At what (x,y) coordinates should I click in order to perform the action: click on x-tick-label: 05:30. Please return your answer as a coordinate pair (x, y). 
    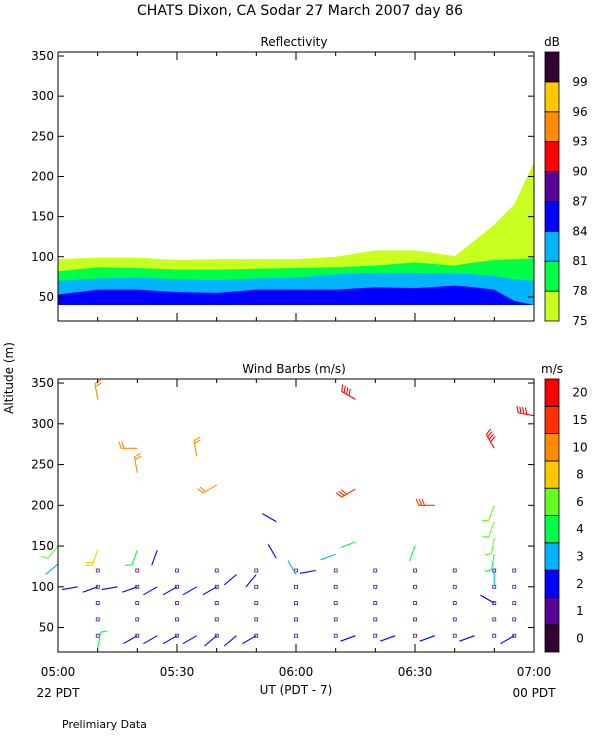
    Looking at the image, I should click on (177, 672).